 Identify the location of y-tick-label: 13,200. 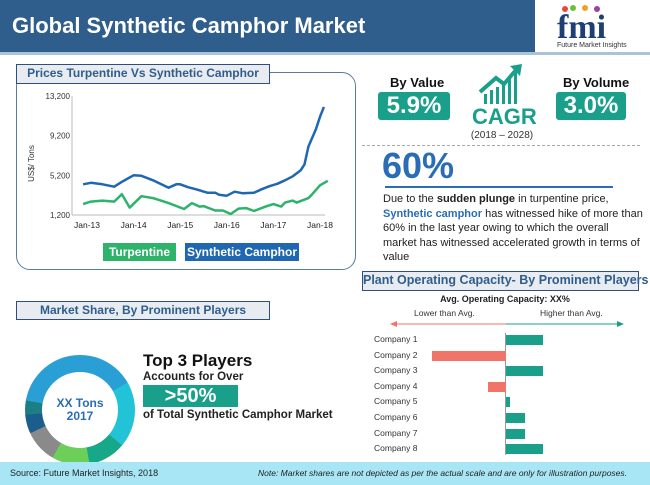
(58, 96).